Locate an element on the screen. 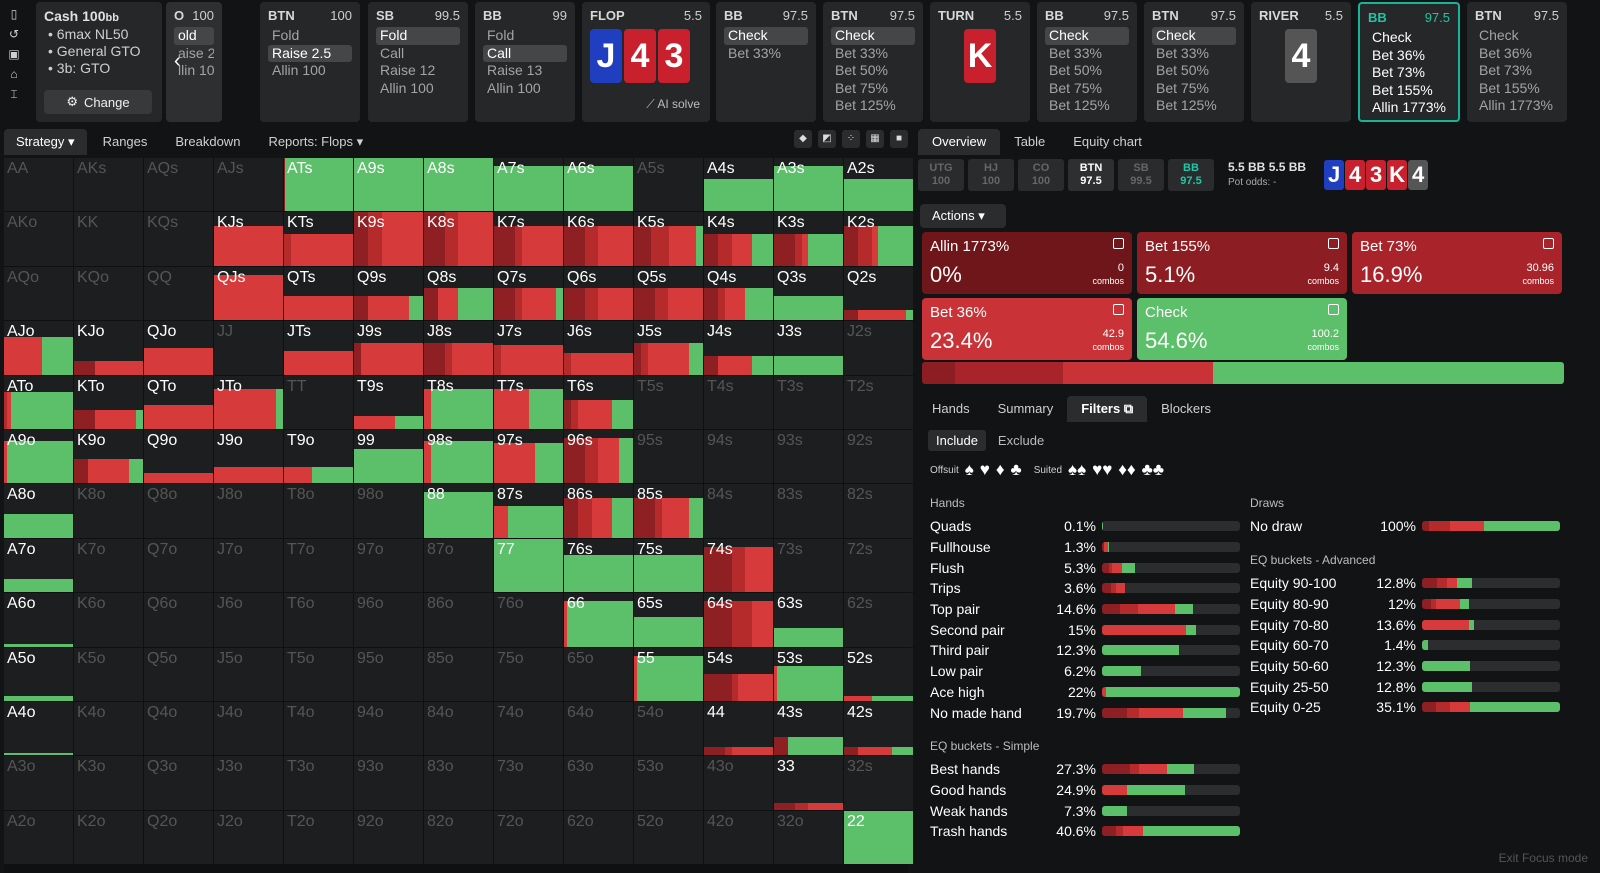  contrast-icon: ◩ is located at coordinates (827, 139).